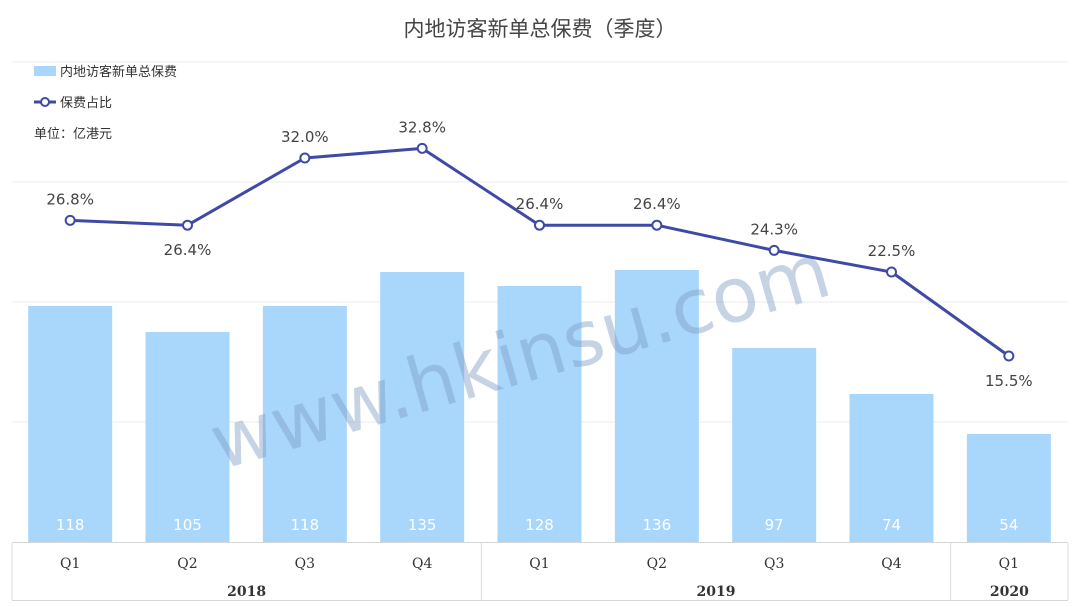  I want to click on line-value-label: 32.0%, so click(305, 137).